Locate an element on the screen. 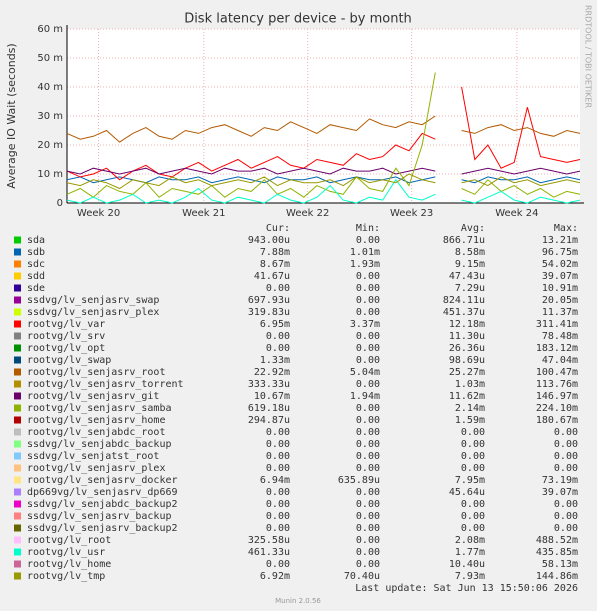 This screenshot has width=597, height=611. y-tick-label: 30 m is located at coordinates (50, 116).